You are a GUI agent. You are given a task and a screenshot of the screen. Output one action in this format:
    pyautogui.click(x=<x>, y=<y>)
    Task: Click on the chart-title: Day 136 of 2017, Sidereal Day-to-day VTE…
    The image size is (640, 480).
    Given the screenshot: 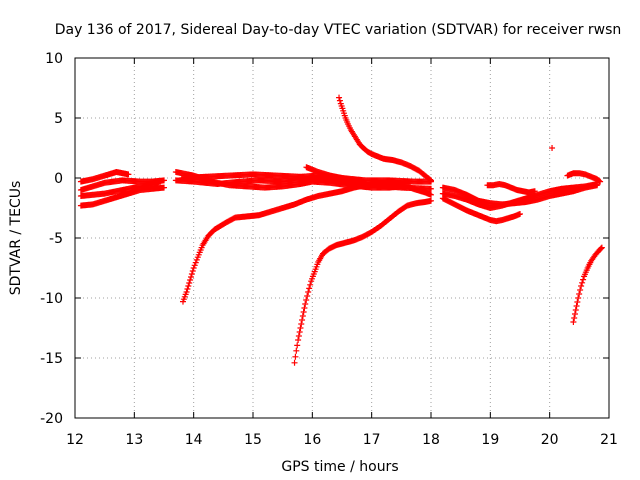 What is the action you would take?
    pyautogui.click(x=338, y=30)
    